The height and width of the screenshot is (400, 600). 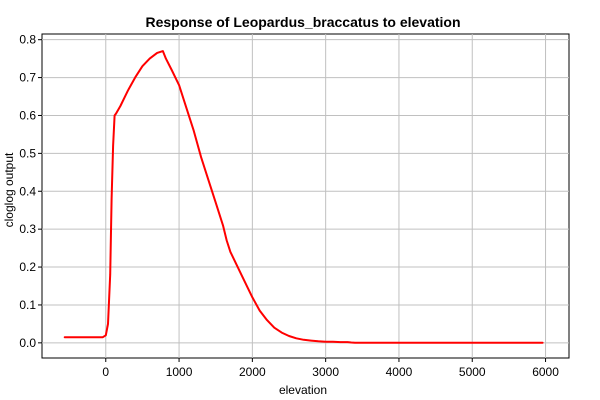 I want to click on y-tick-label: 0.7, so click(x=27, y=78).